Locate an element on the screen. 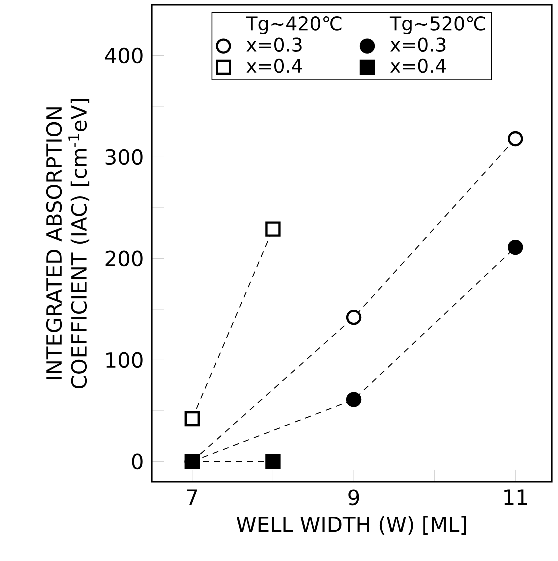 This screenshot has height=561, width=558. y-tick-label: 0 is located at coordinates (137, 462).